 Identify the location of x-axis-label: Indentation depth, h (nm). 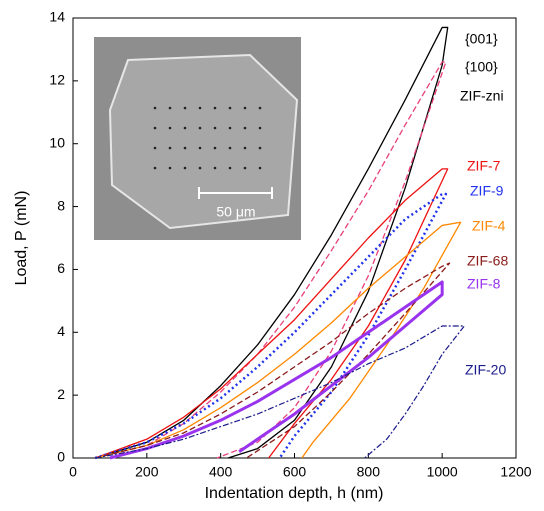
(294, 493).